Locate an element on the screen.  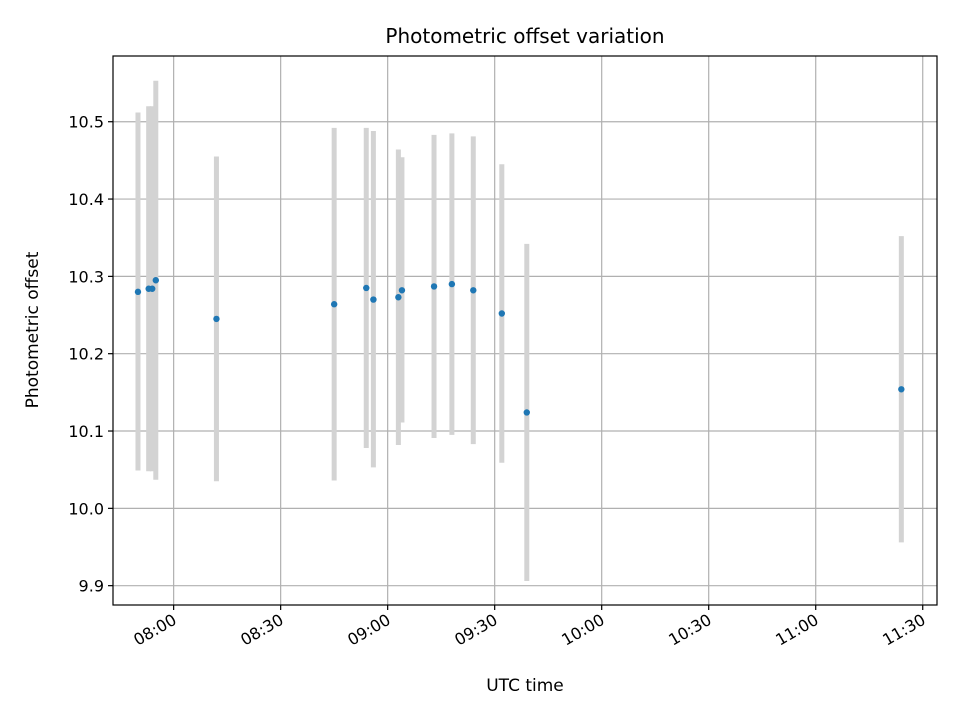
y-tick-label: 10.1 is located at coordinates (86, 431).